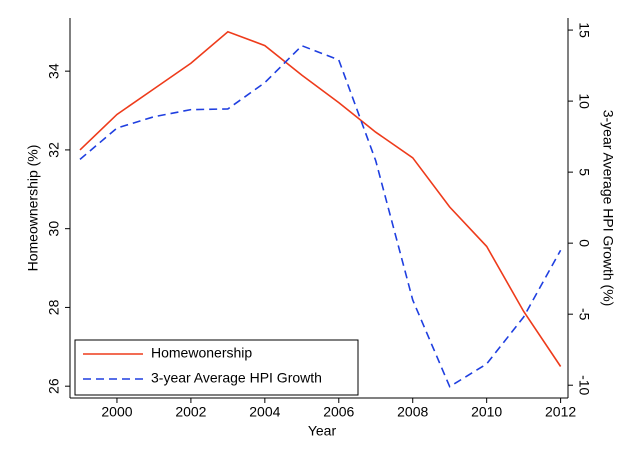  I want to click on x-tick-label: 2000, so click(116, 412).